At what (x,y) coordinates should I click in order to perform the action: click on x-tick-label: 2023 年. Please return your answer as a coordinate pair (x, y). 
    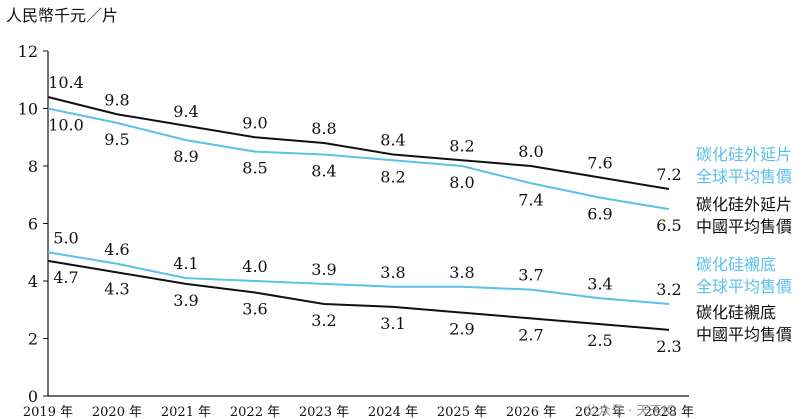
    Looking at the image, I should click on (324, 412).